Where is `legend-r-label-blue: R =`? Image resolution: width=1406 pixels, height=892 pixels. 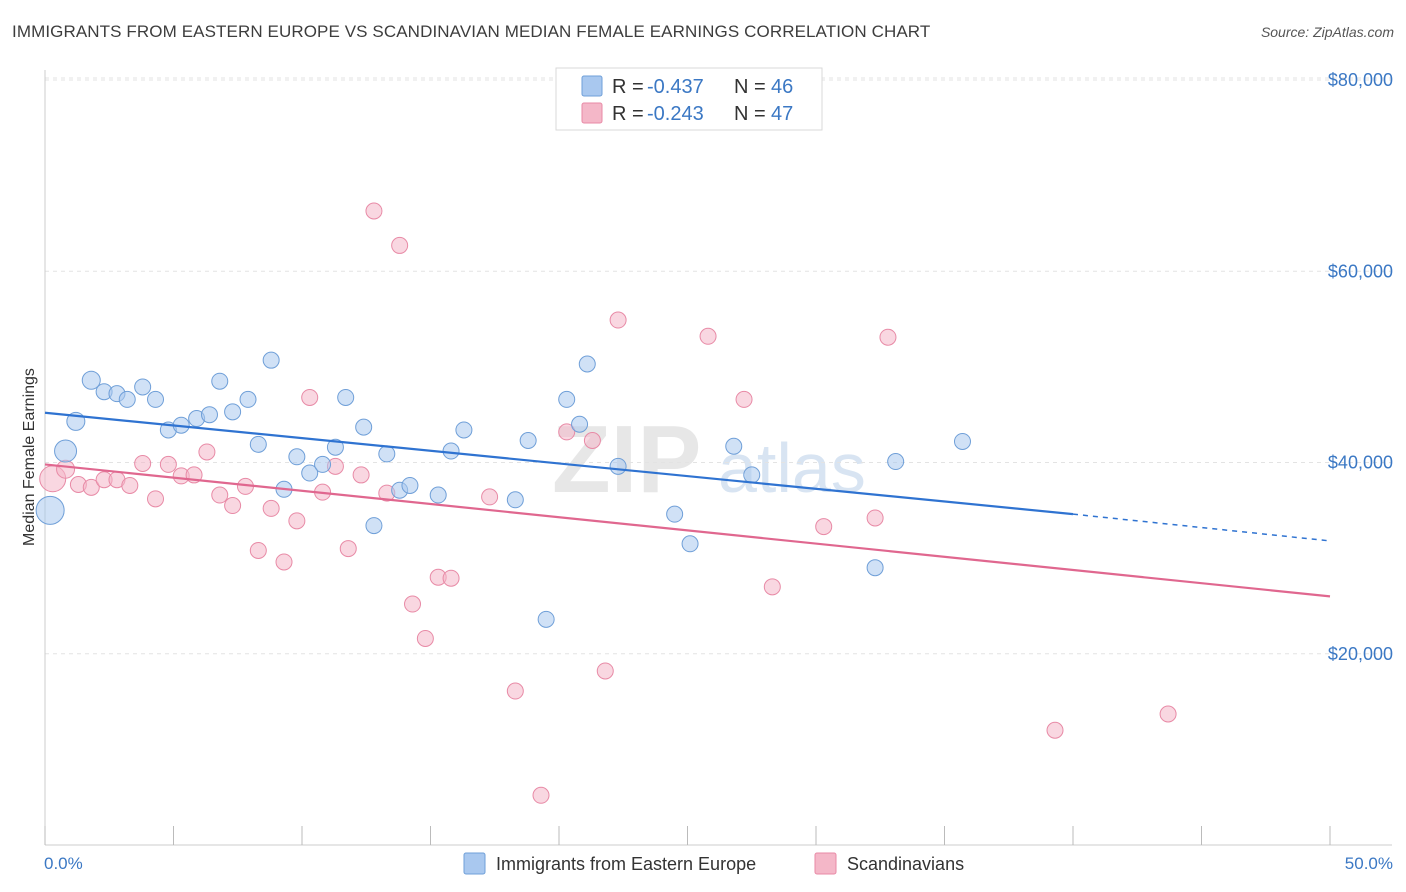
legend-r-label-blue: R = is located at coordinates (628, 87).